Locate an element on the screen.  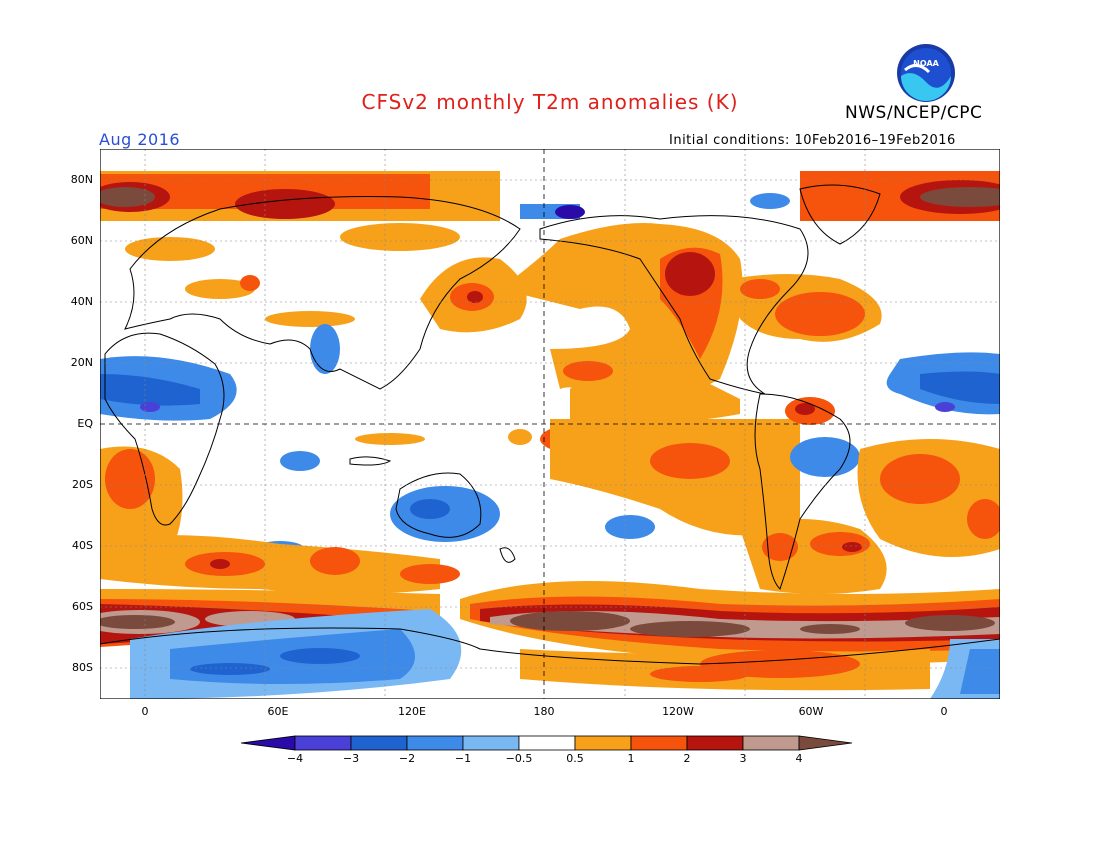
lat-tick-label: 80S is located at coordinates (82, 667).